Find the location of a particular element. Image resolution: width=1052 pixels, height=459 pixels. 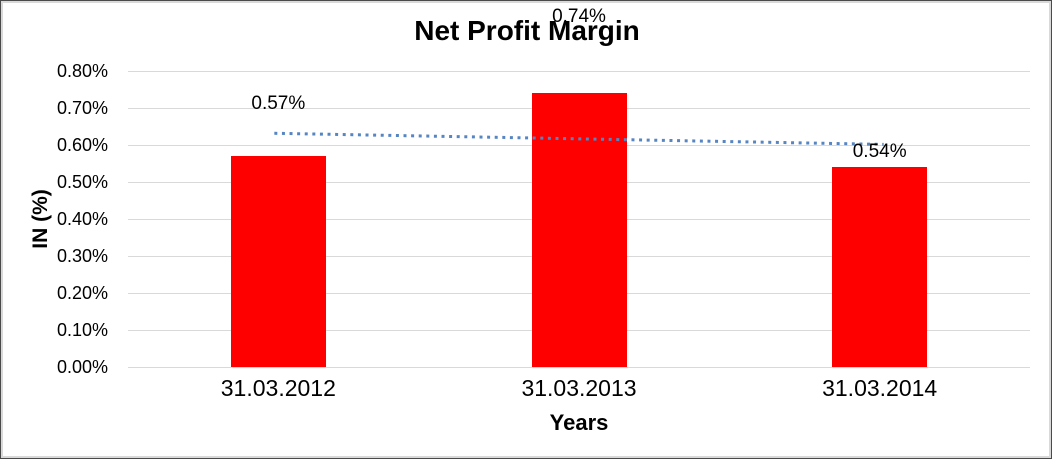

x-tick-label: 31.03.2014 is located at coordinates (880, 388).